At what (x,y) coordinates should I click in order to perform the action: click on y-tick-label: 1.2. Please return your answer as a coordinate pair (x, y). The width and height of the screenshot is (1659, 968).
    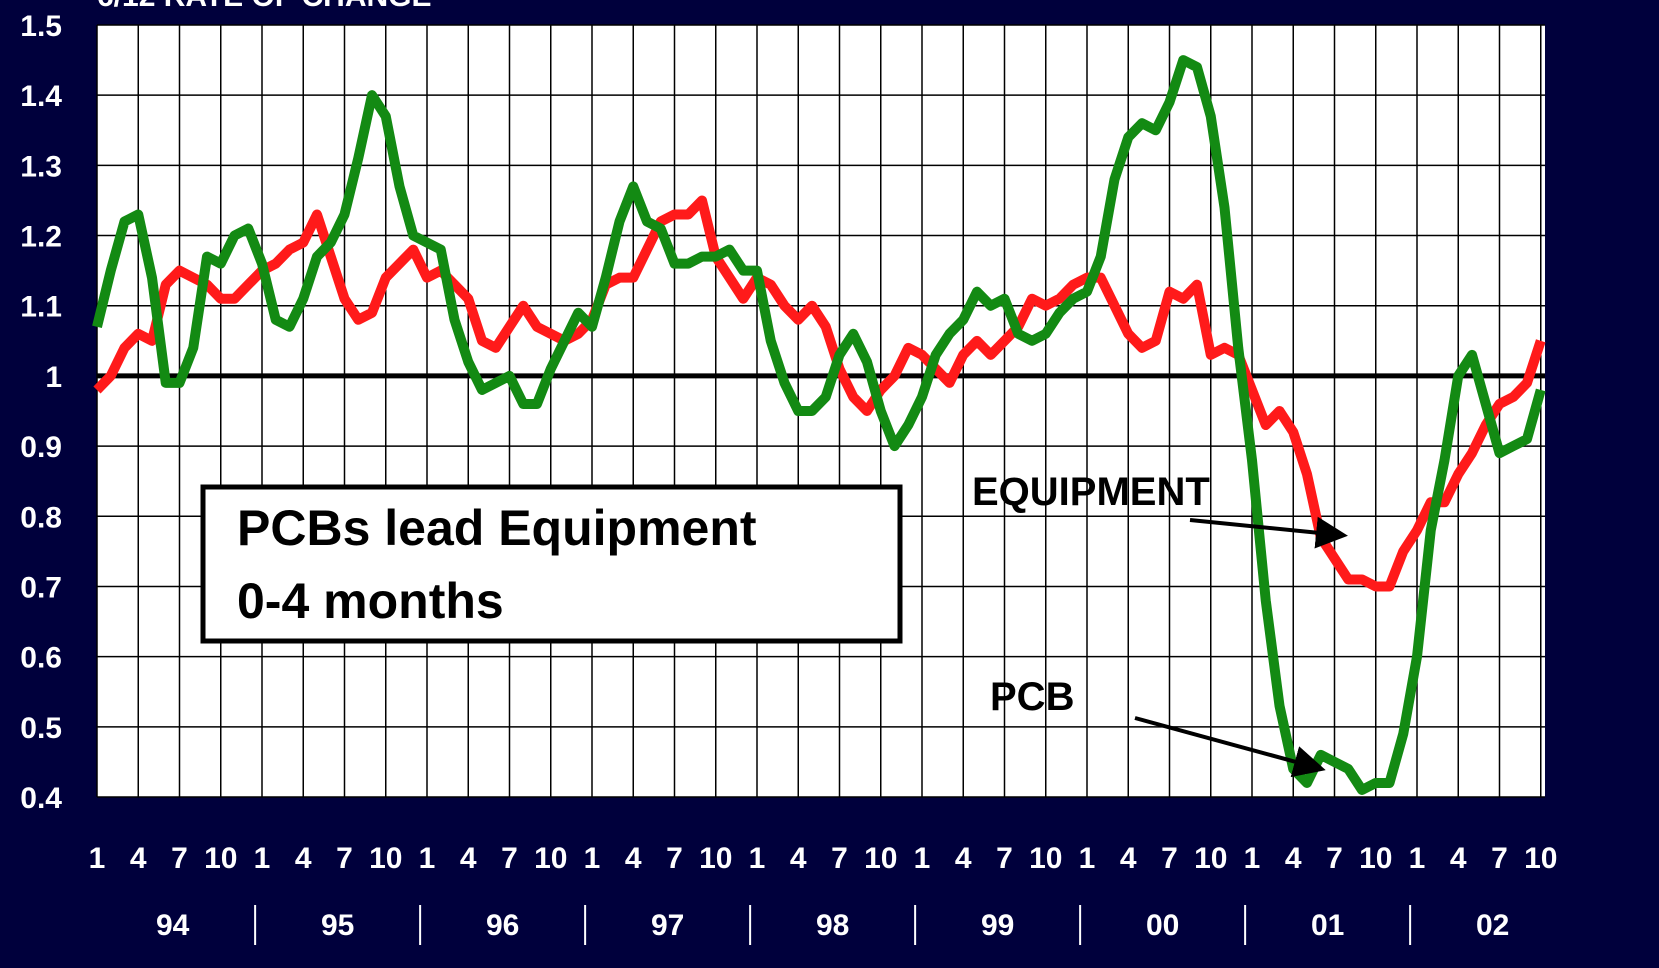
    Looking at the image, I should click on (41, 237).